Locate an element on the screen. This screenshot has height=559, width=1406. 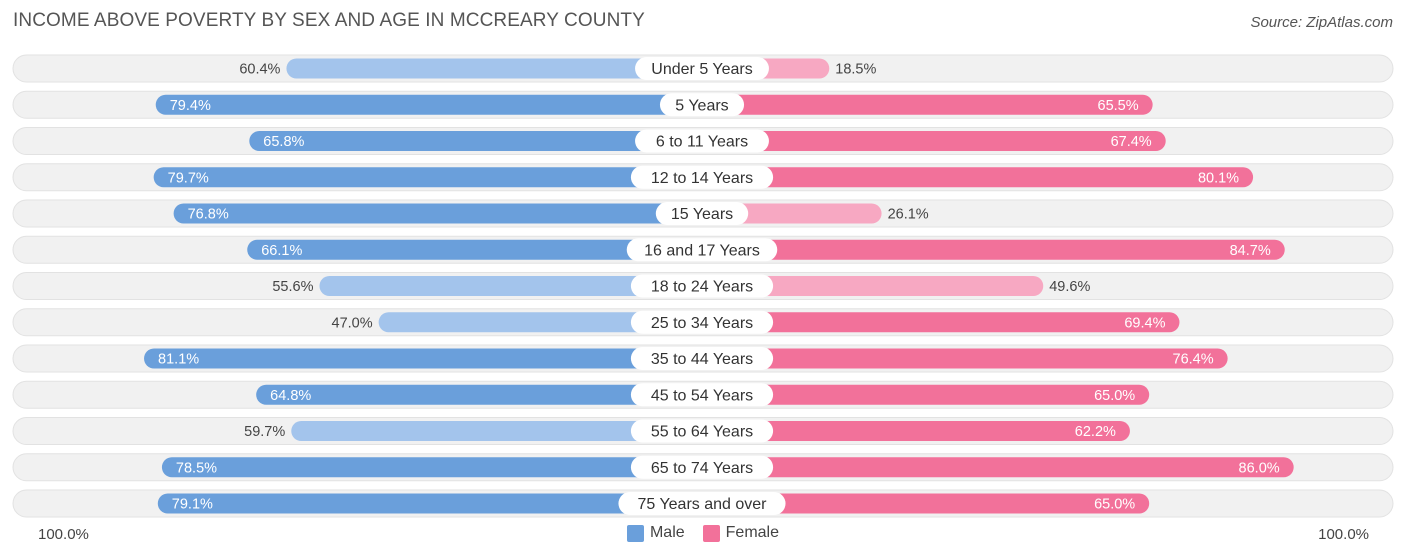
female-value-label: 86.0% is located at coordinates (1259, 468).